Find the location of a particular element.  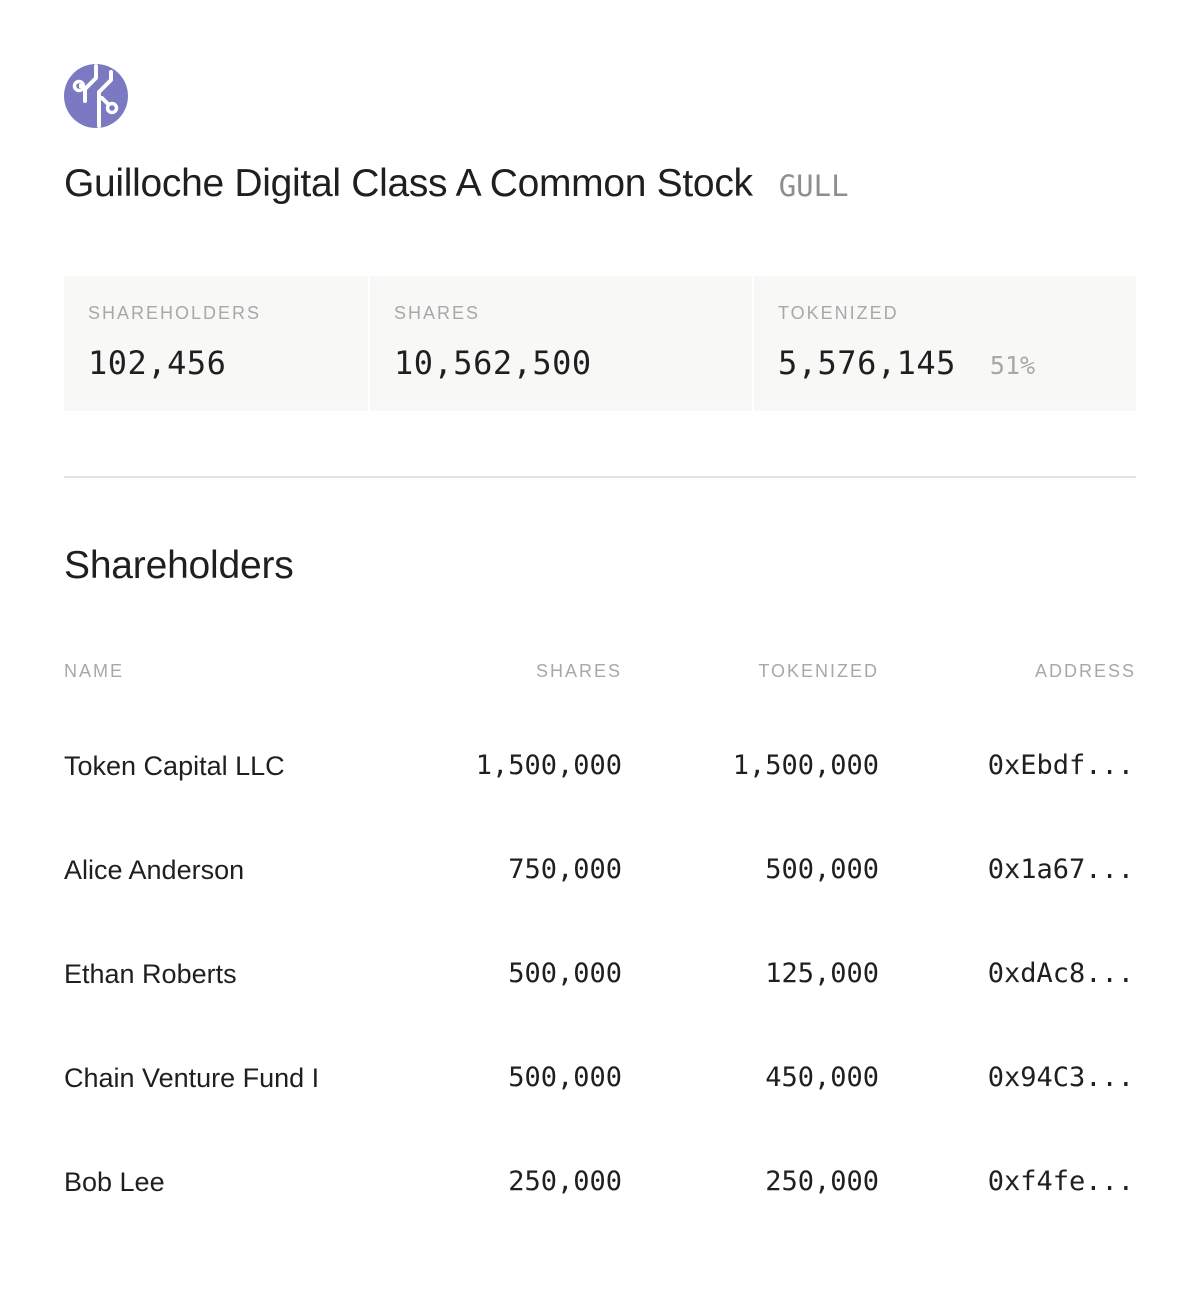

shareholder-shares: 1,500,000 is located at coordinates (548, 765).